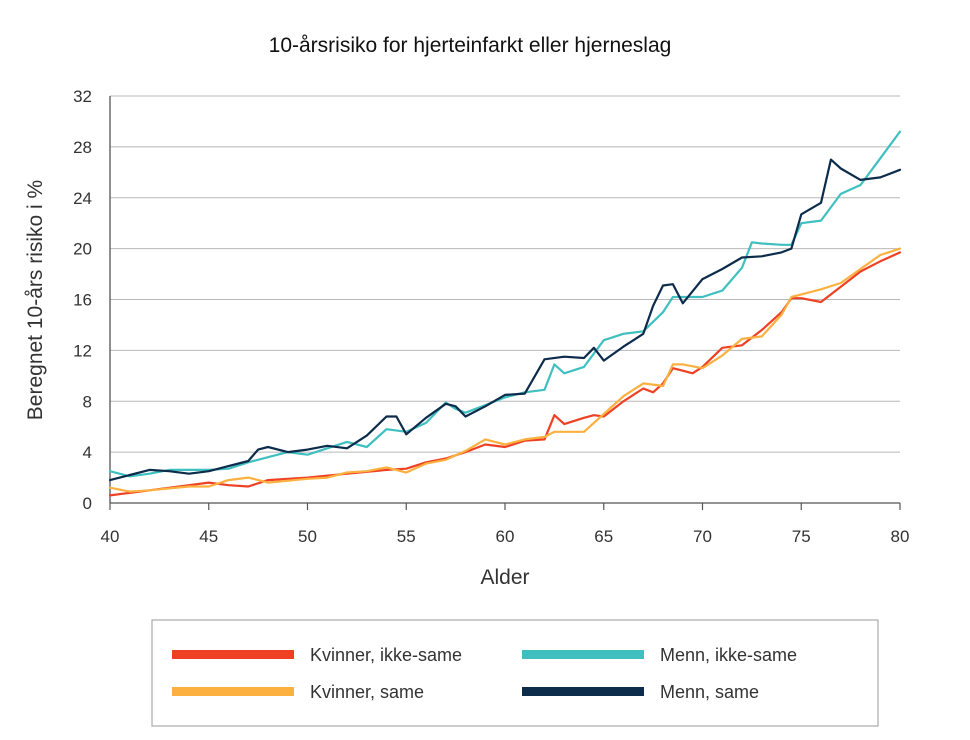 Image resolution: width=970 pixels, height=740 pixels. I want to click on y-tick-label: 12, so click(82, 350).